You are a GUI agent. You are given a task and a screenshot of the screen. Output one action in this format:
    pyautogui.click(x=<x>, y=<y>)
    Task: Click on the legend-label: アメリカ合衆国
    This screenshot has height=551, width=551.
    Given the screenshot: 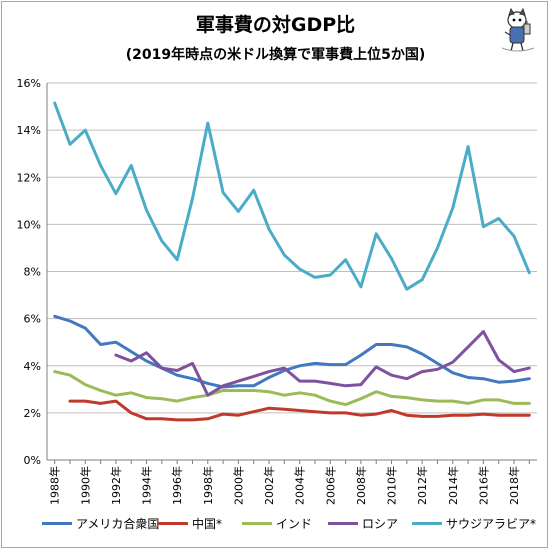 What is the action you would take?
    pyautogui.click(x=118, y=524)
    